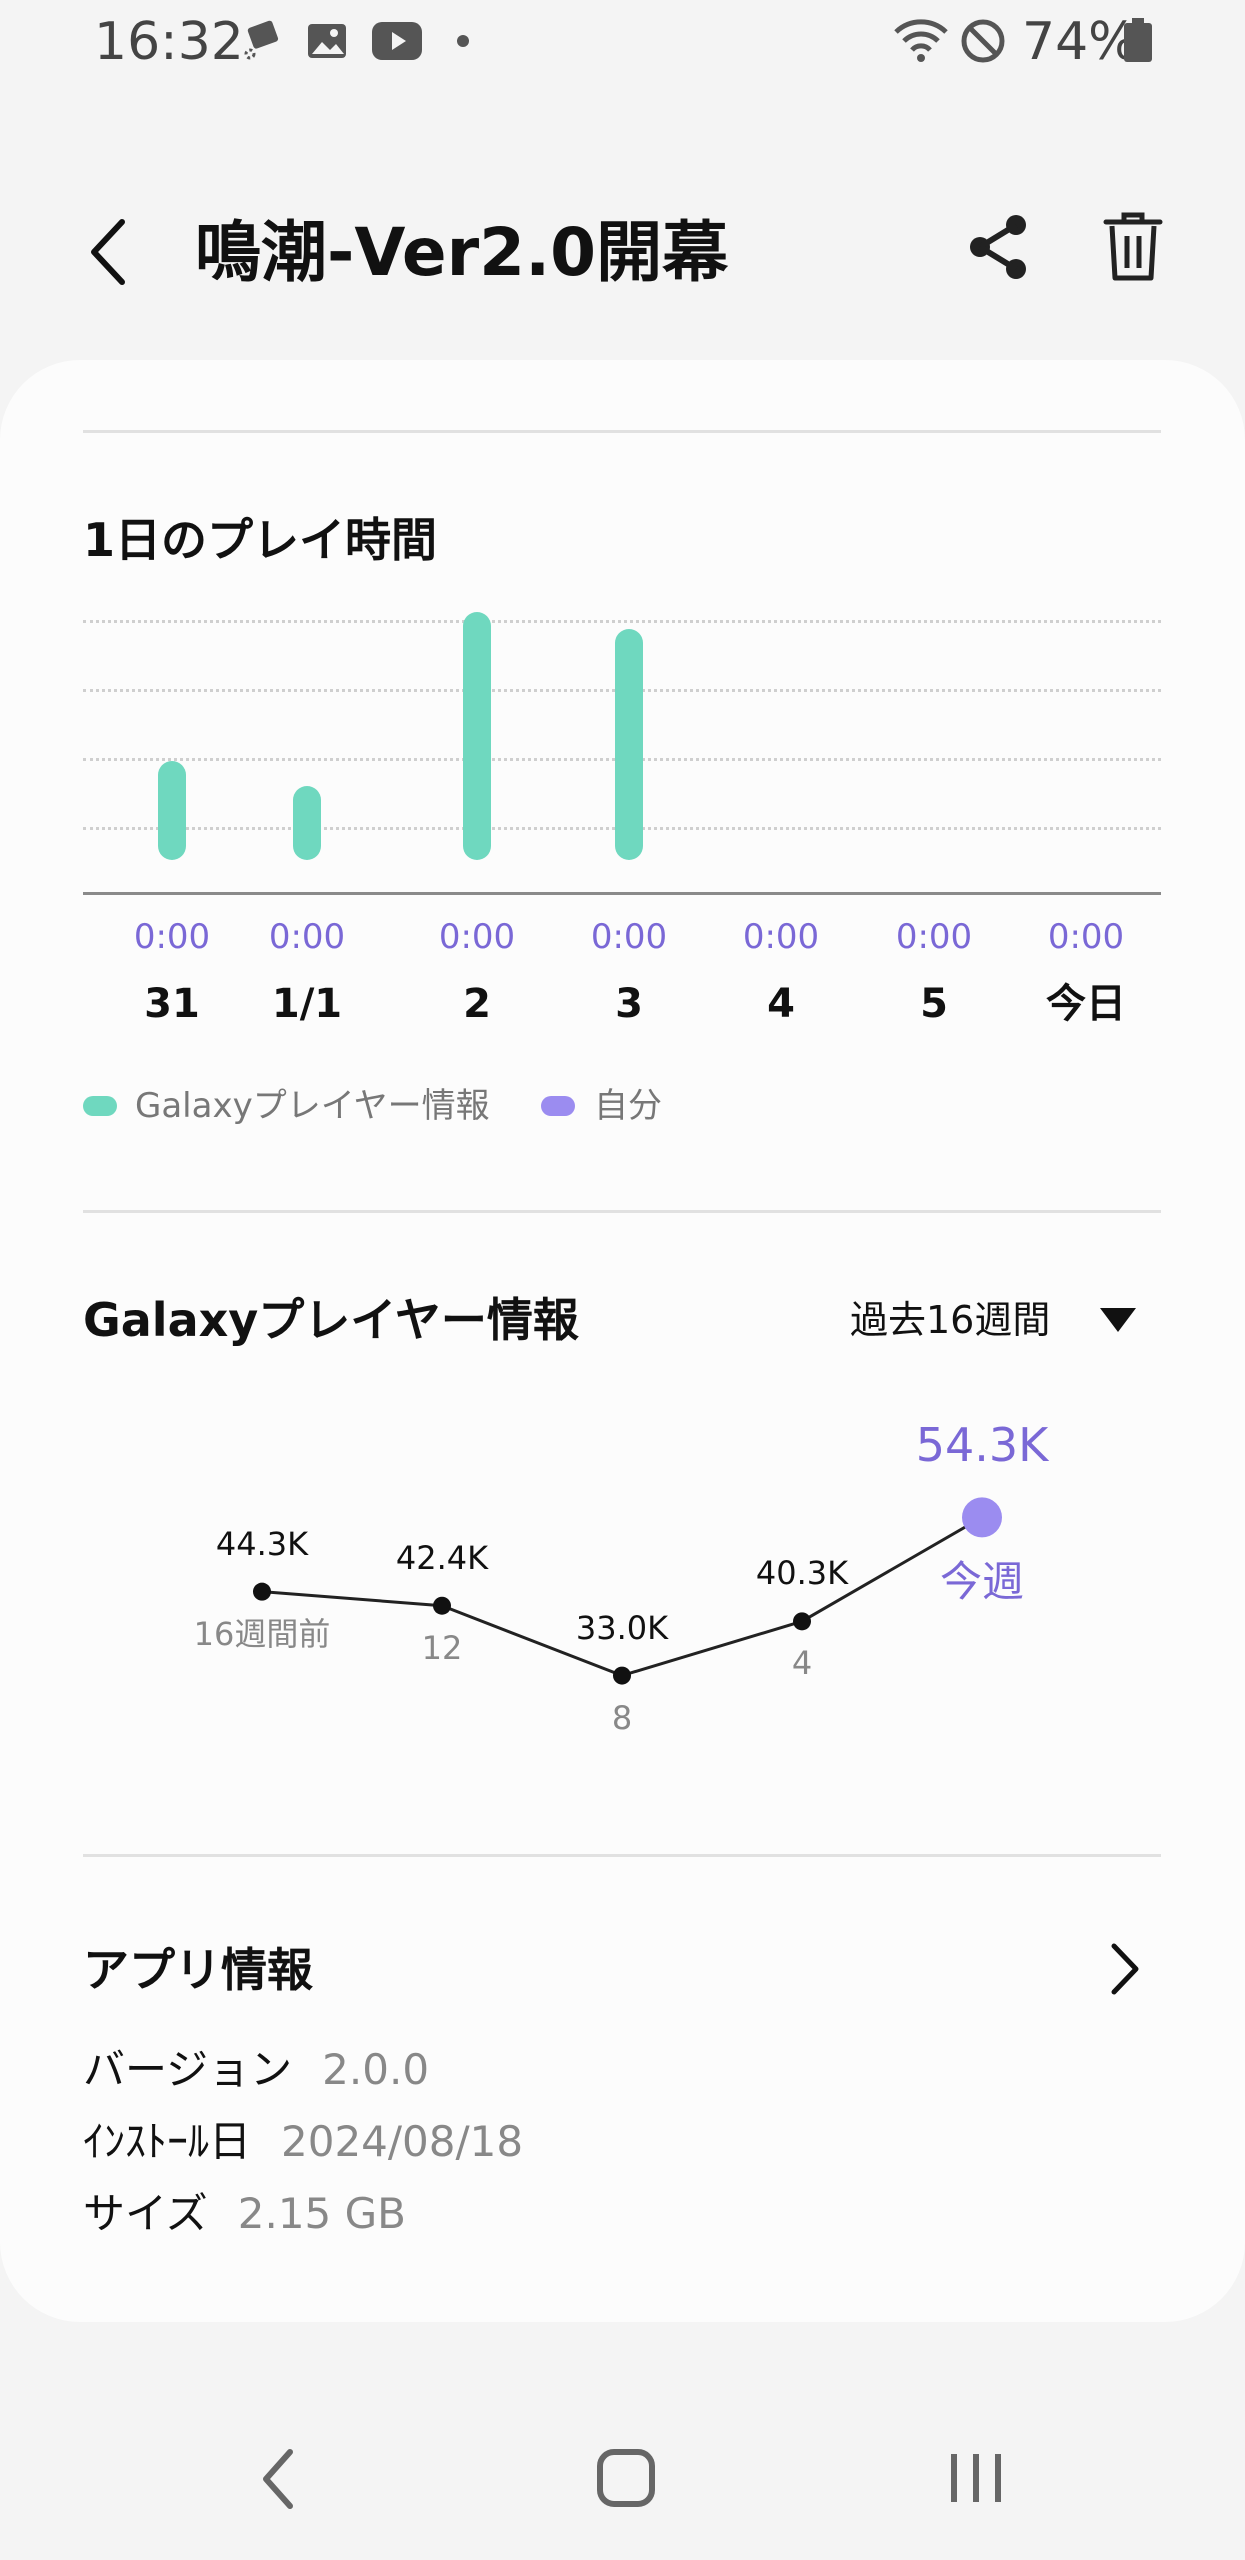 The image size is (1245, 2560). What do you see at coordinates (1133, 247) in the screenshot?
I see `trash-icon` at bounding box center [1133, 247].